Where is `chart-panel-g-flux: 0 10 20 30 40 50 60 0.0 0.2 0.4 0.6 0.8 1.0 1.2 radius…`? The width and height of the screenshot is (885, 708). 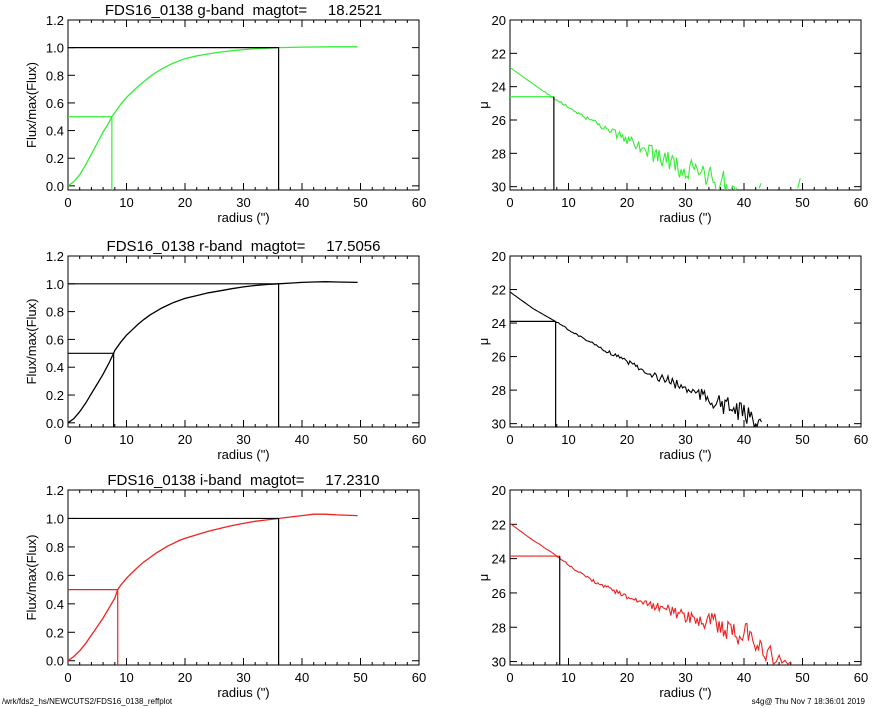 chart-panel-g-flux: 0 10 20 30 40 50 60 0.0 0.2 0.4 0.6 0.8 1.0 1.2 radius… is located at coordinates (225, 113).